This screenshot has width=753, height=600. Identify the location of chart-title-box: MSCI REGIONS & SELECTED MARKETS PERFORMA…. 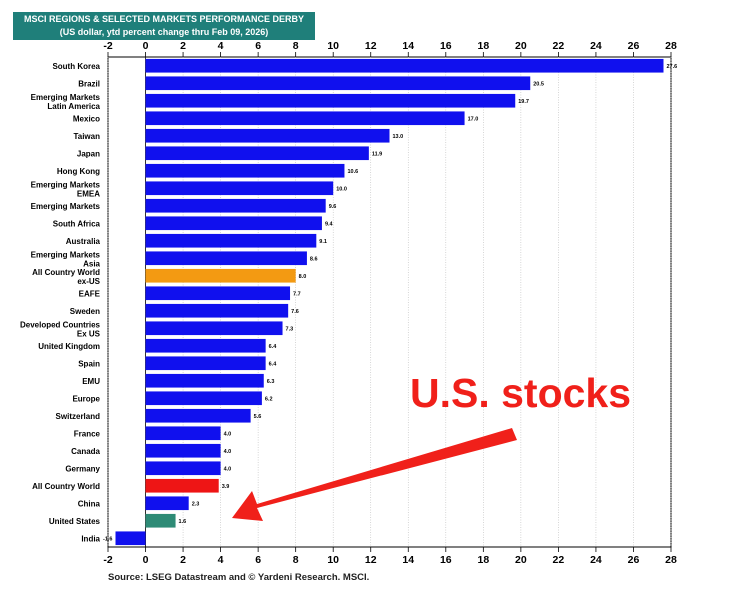
(164, 26).